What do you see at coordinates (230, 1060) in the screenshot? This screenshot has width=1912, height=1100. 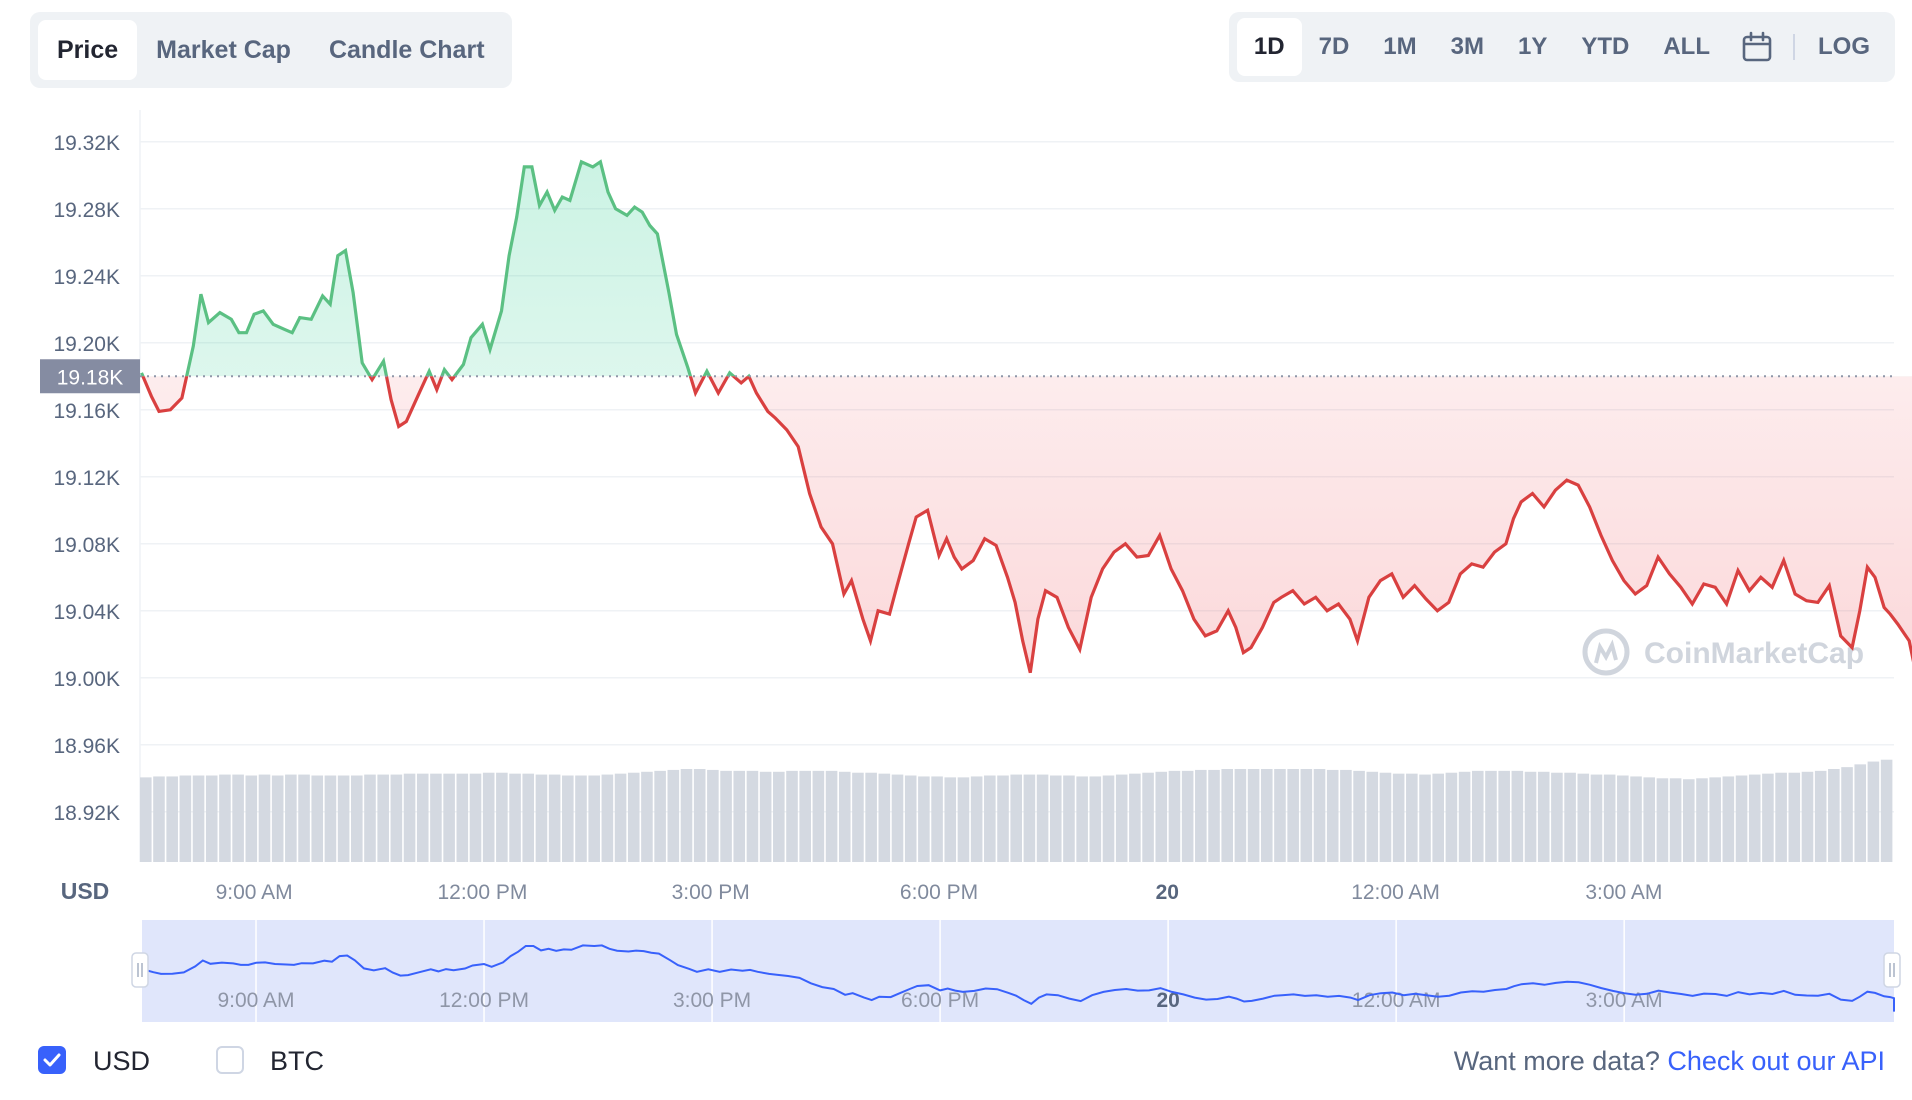 I see `btc-checkbox` at bounding box center [230, 1060].